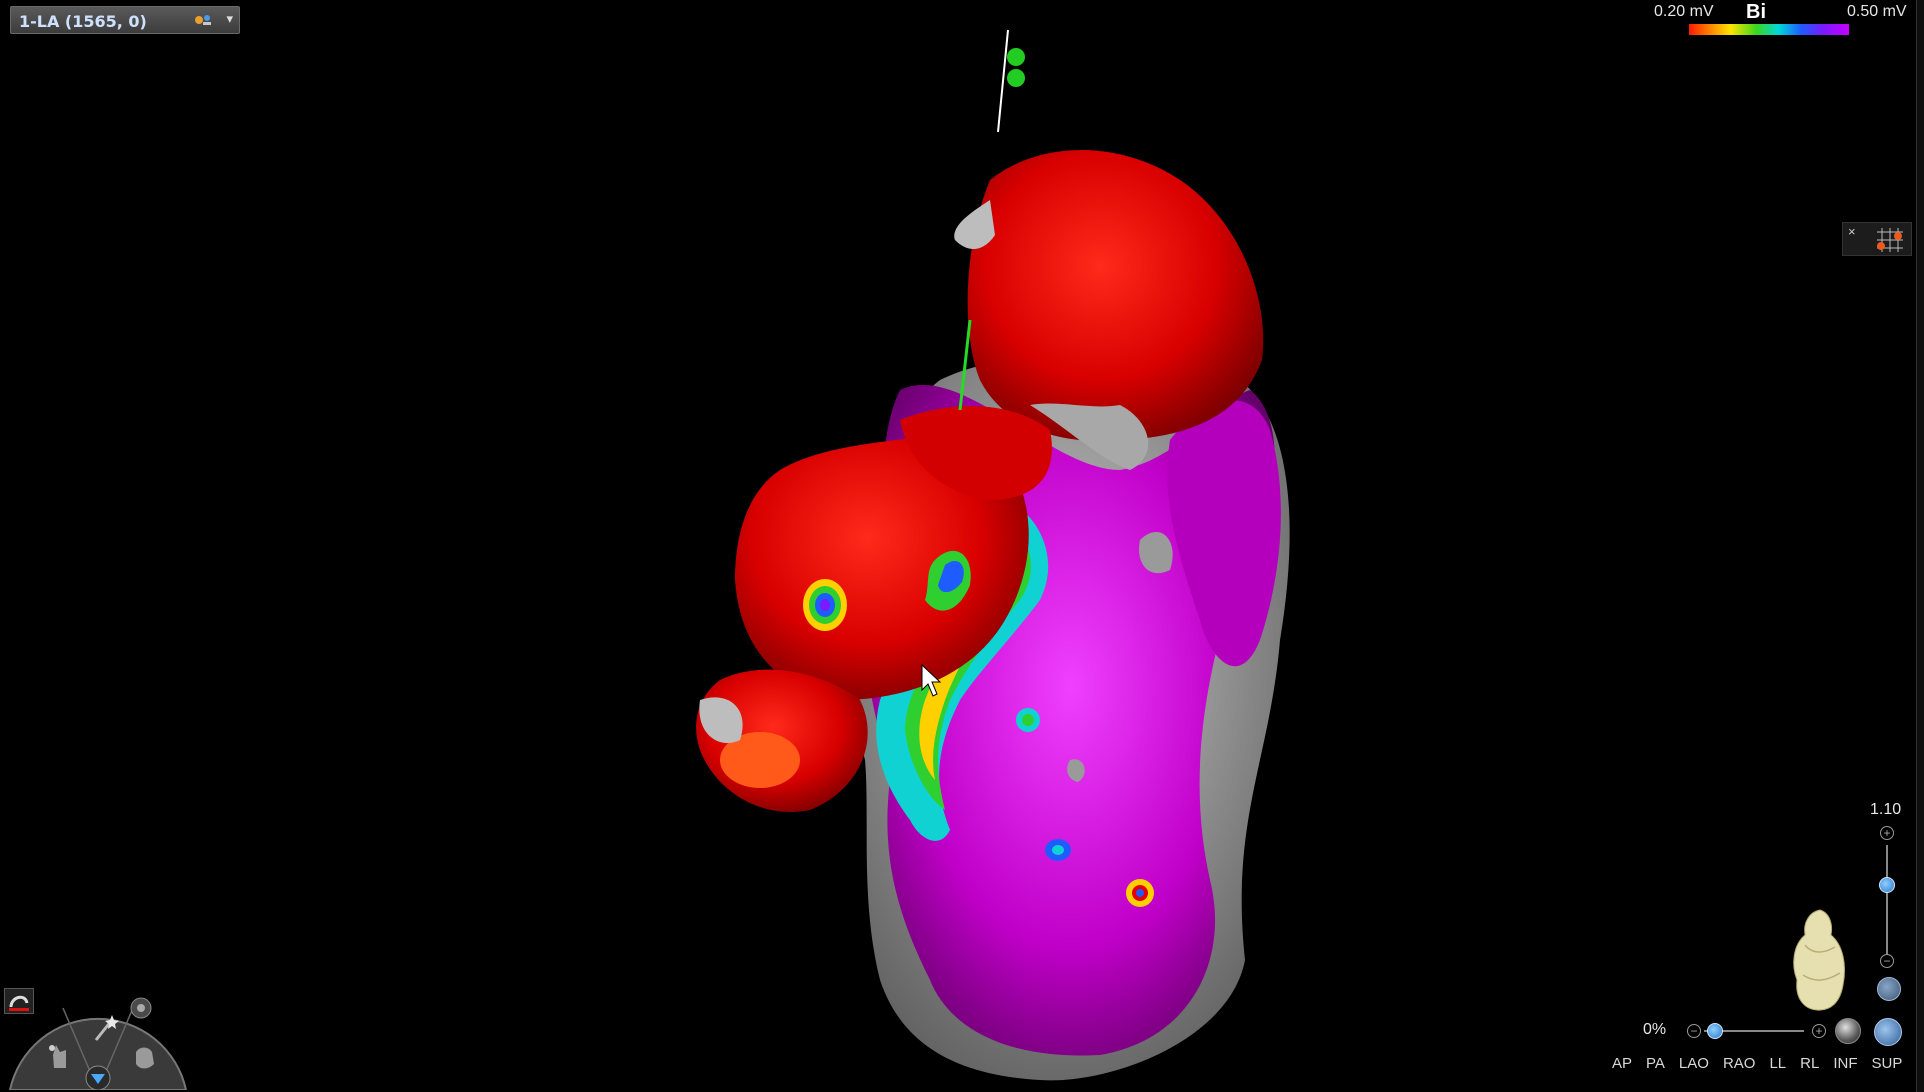 The height and width of the screenshot is (1092, 1924). I want to click on magic-wand-icon, so click(106, 1028).